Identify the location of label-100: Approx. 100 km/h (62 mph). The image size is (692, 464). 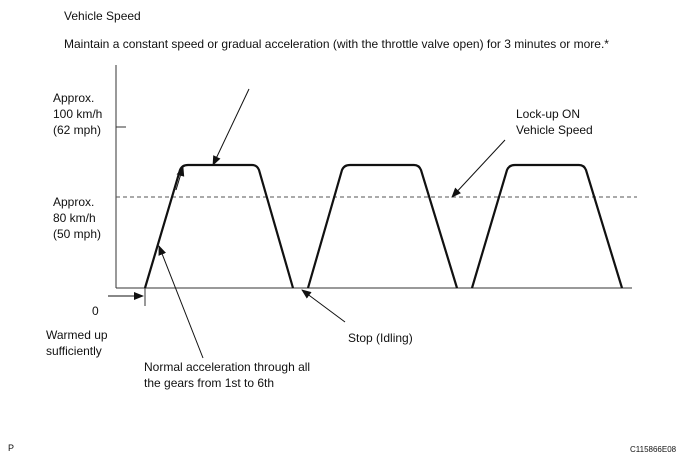
(77, 114).